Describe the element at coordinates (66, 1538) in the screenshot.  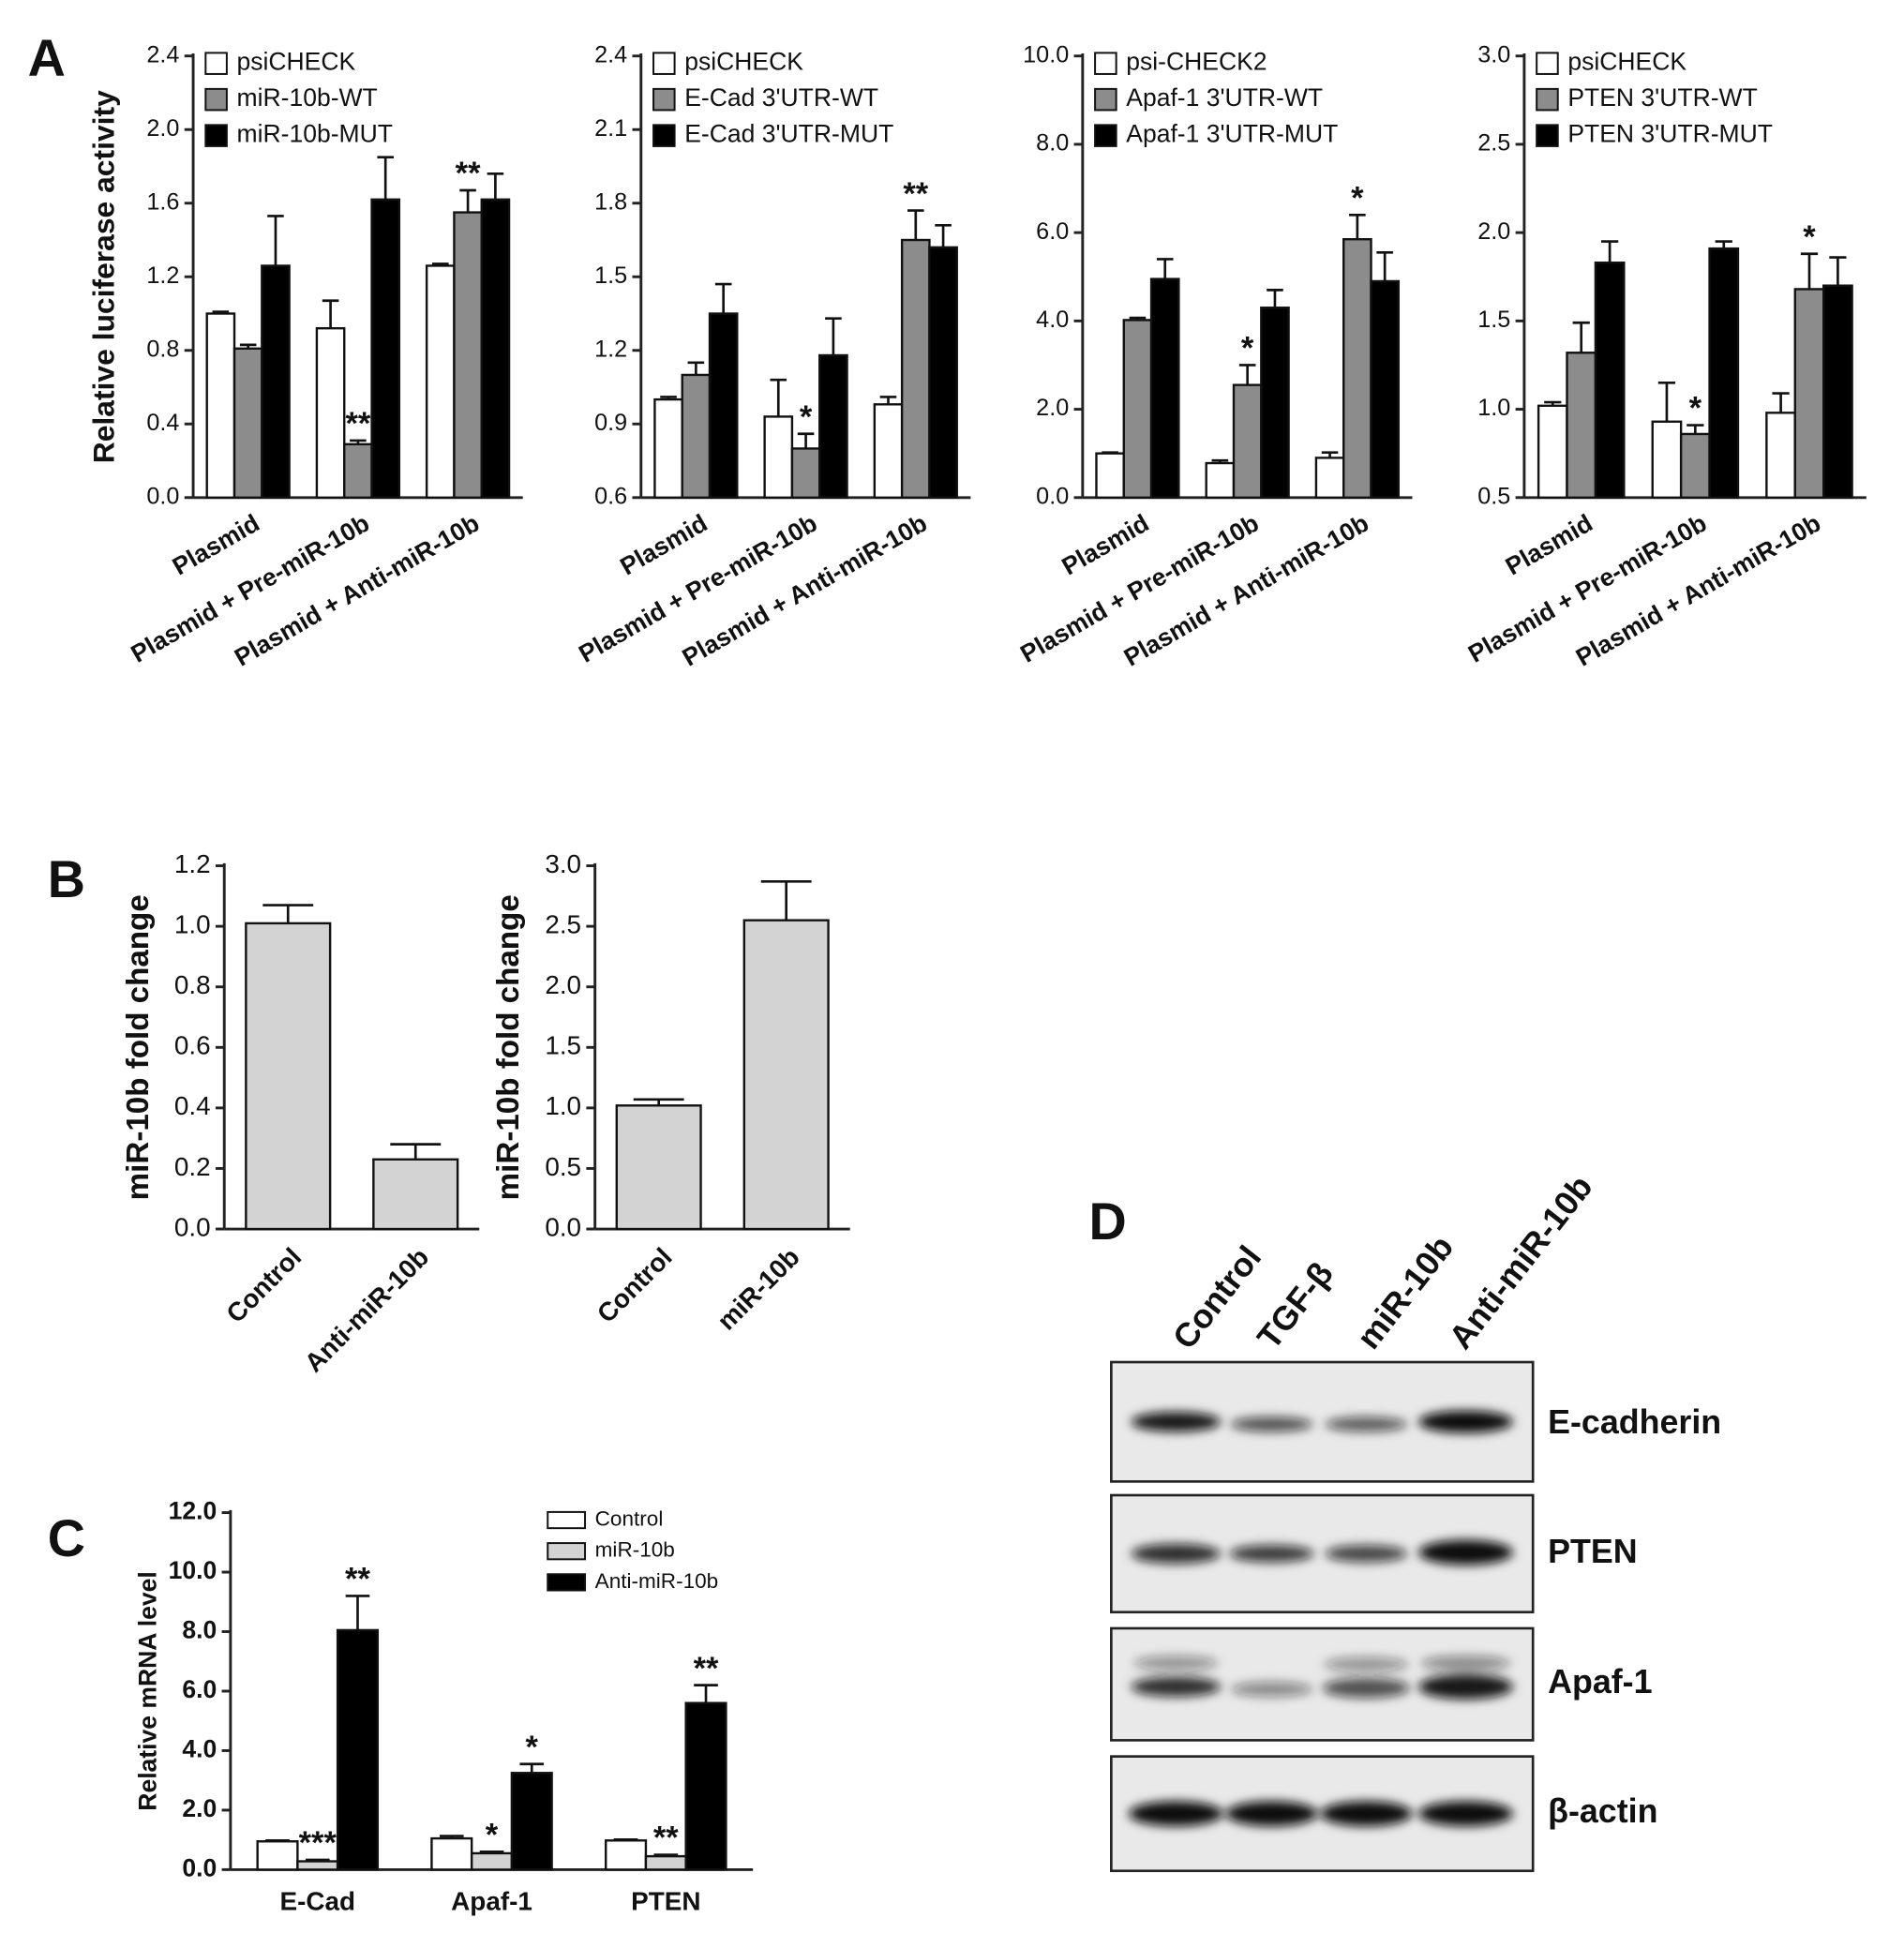
I see `panel-label: C` at that location.